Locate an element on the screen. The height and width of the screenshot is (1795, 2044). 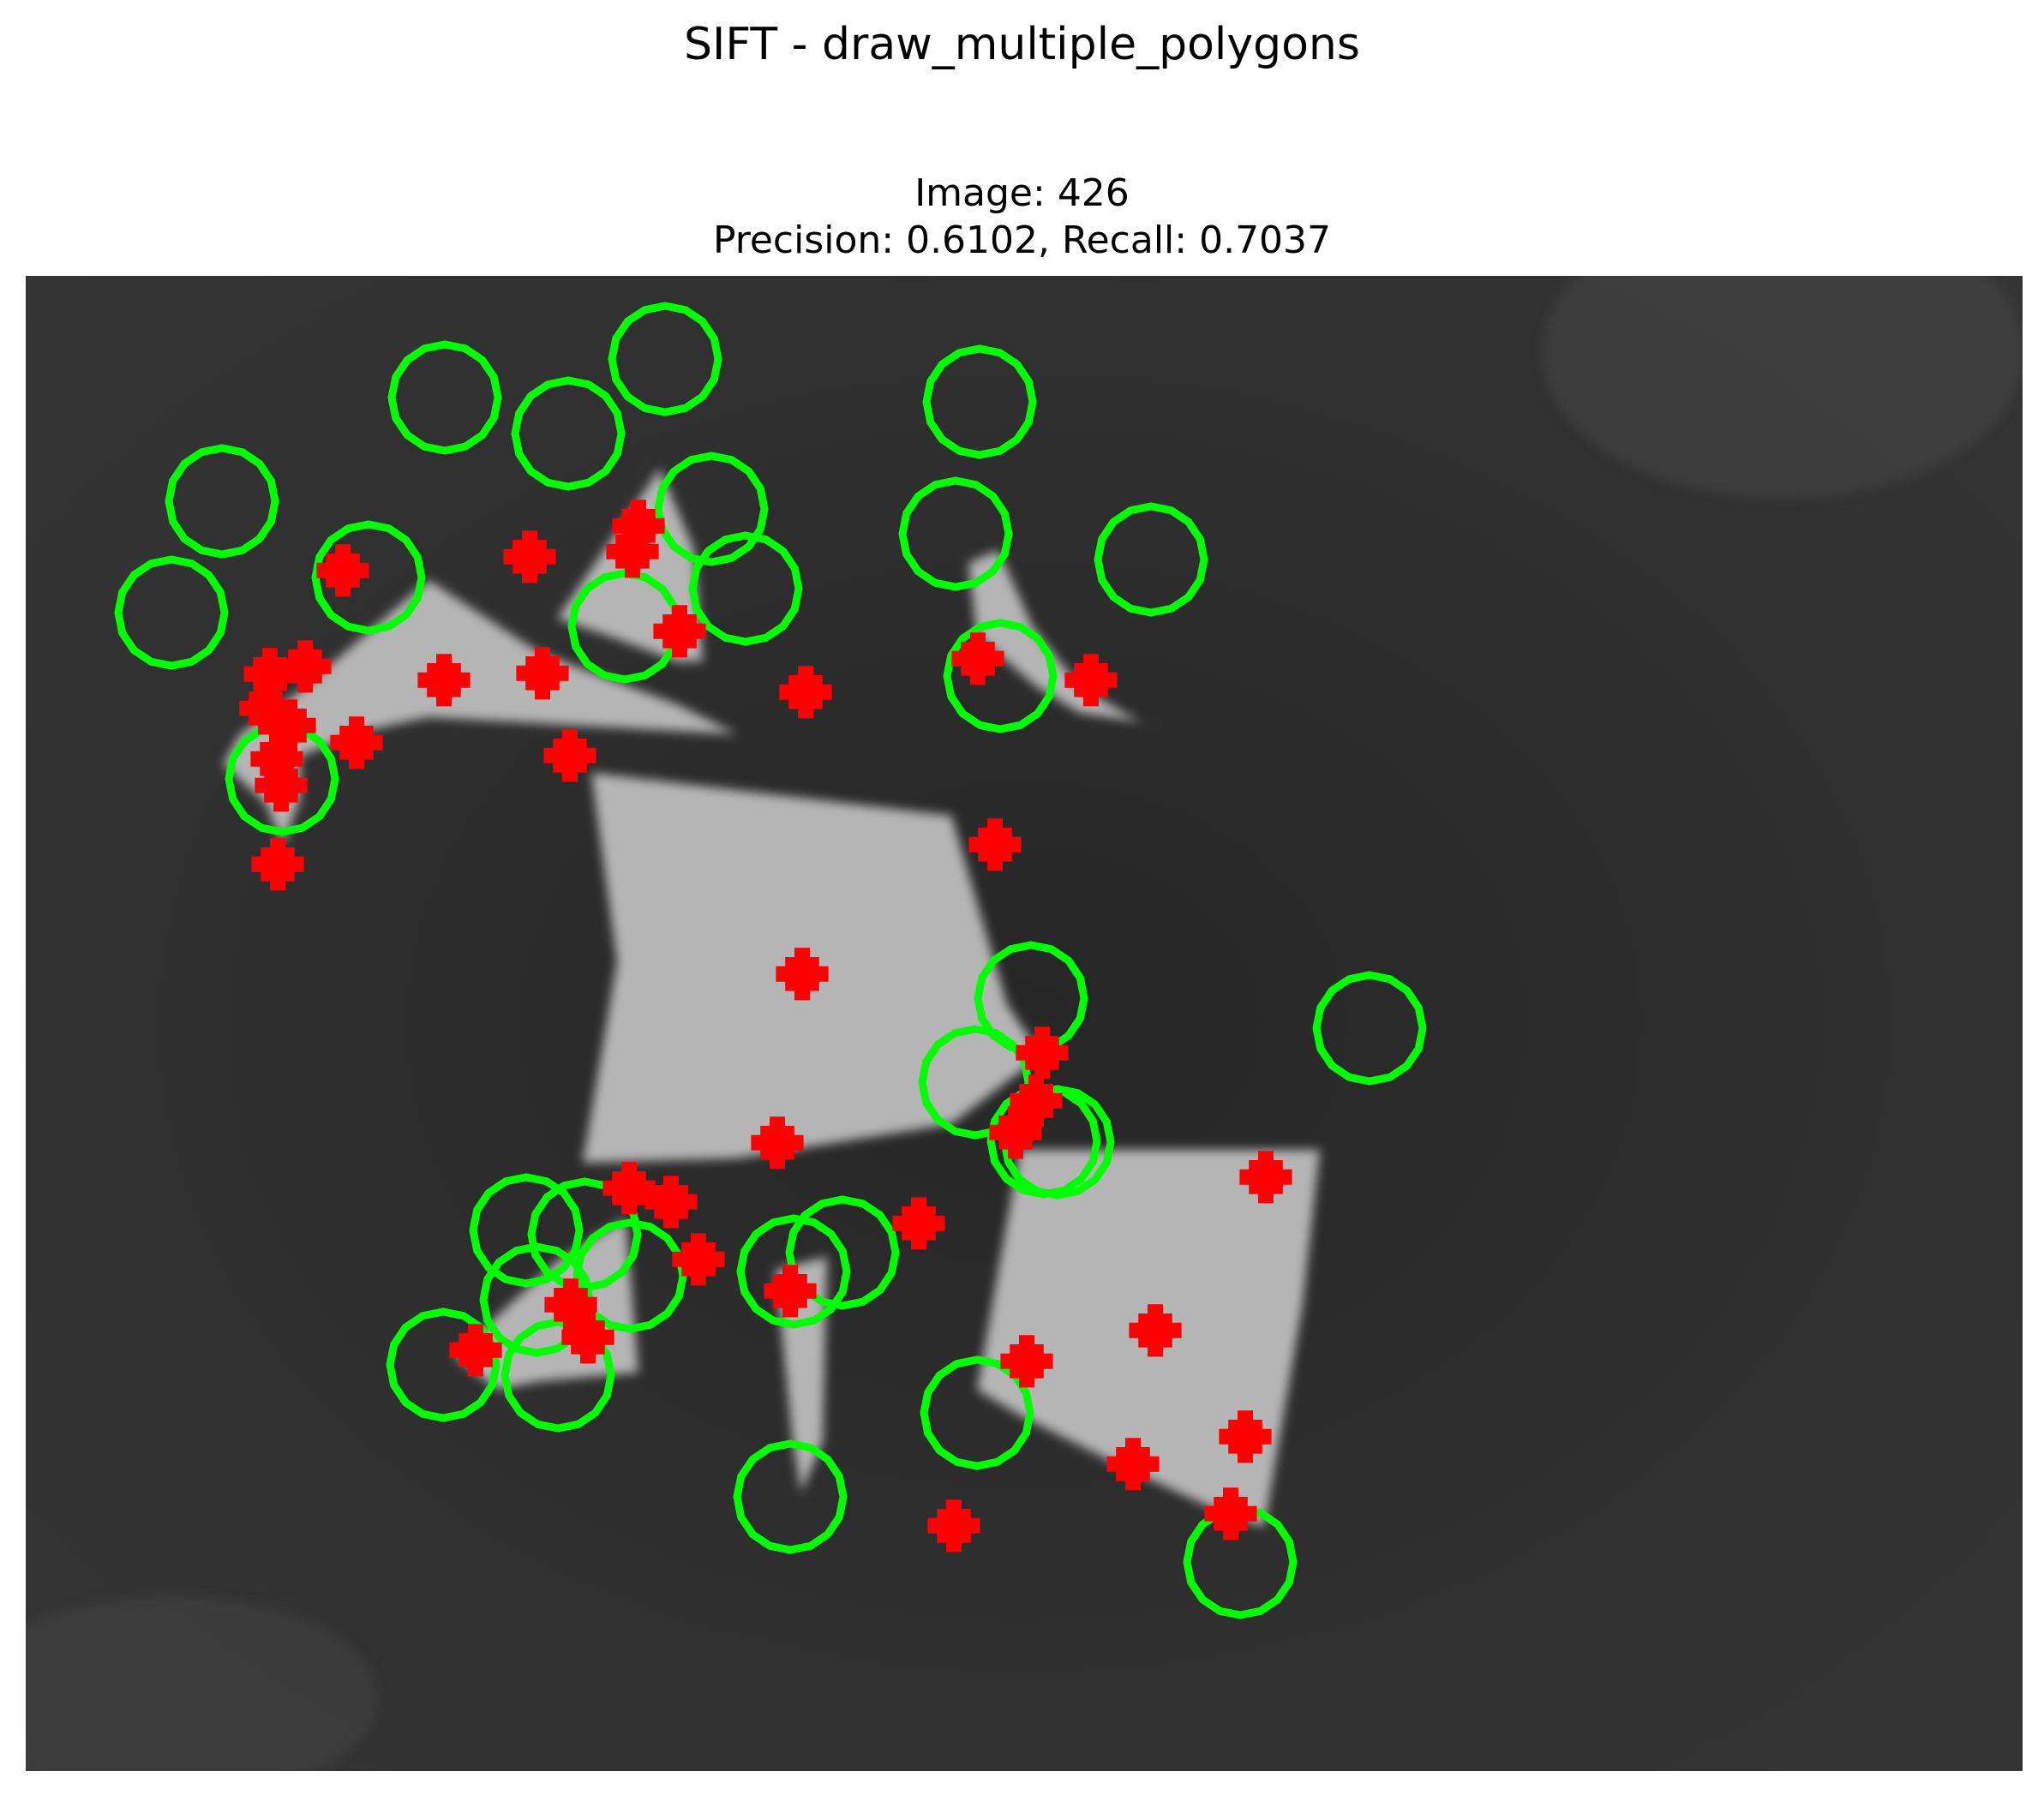
image-id-label: Image: 426 is located at coordinates (1022, 193).